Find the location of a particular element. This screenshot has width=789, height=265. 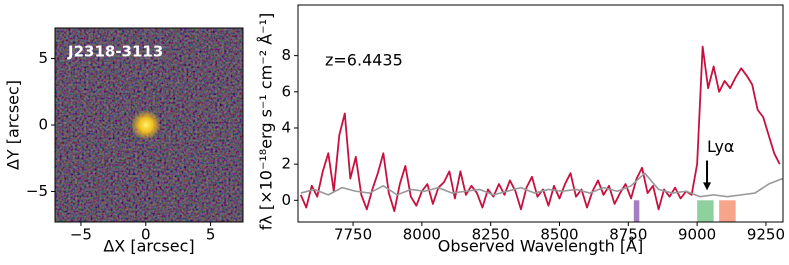

x-tick-label: 8000 is located at coordinates (422, 235).